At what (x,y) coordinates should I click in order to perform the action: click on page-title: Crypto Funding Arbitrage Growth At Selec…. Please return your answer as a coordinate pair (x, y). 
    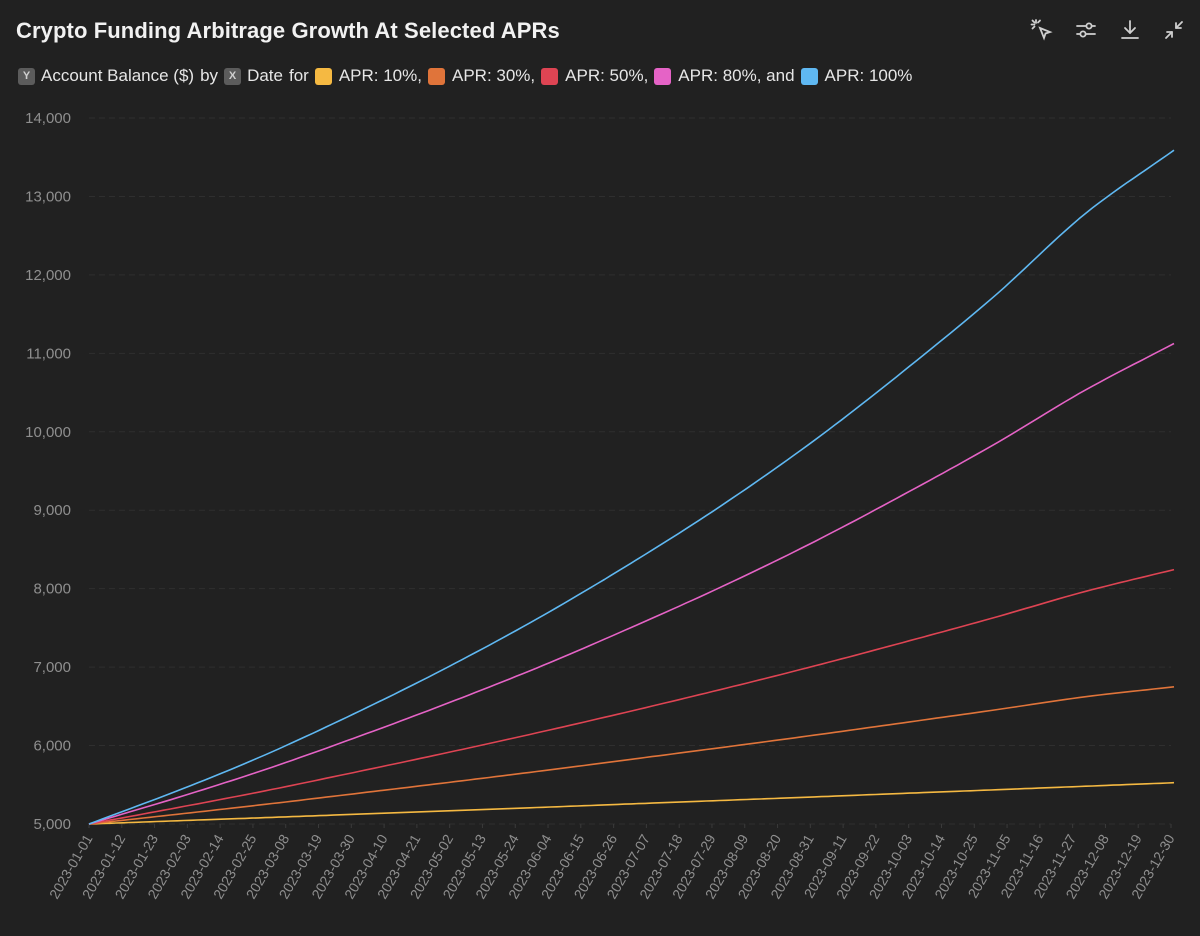
    Looking at the image, I should click on (288, 30).